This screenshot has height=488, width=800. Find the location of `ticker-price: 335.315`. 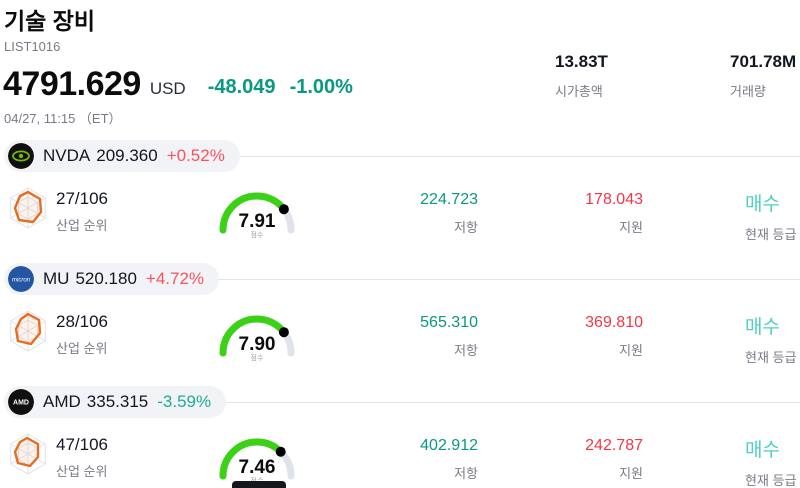

ticker-price: 335.315 is located at coordinates (117, 401).